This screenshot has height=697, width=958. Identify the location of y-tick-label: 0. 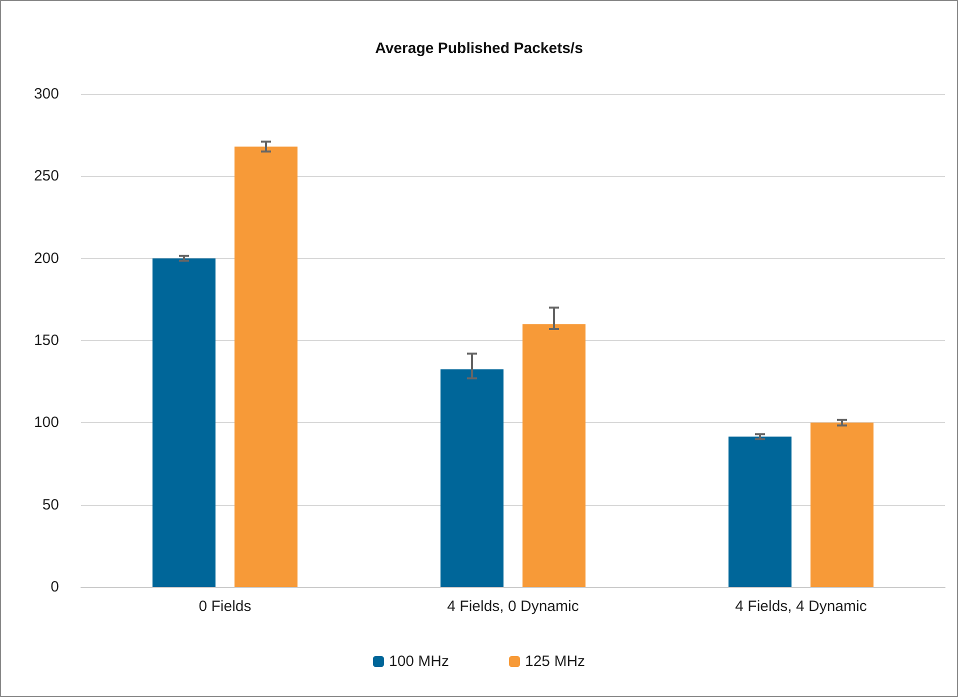
(54, 587).